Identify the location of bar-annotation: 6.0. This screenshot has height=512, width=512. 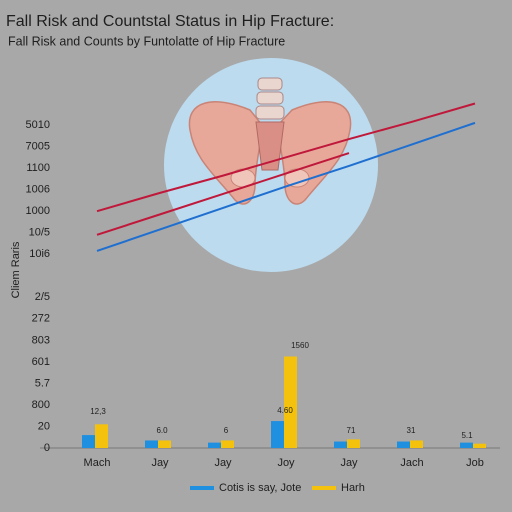
(162, 430).